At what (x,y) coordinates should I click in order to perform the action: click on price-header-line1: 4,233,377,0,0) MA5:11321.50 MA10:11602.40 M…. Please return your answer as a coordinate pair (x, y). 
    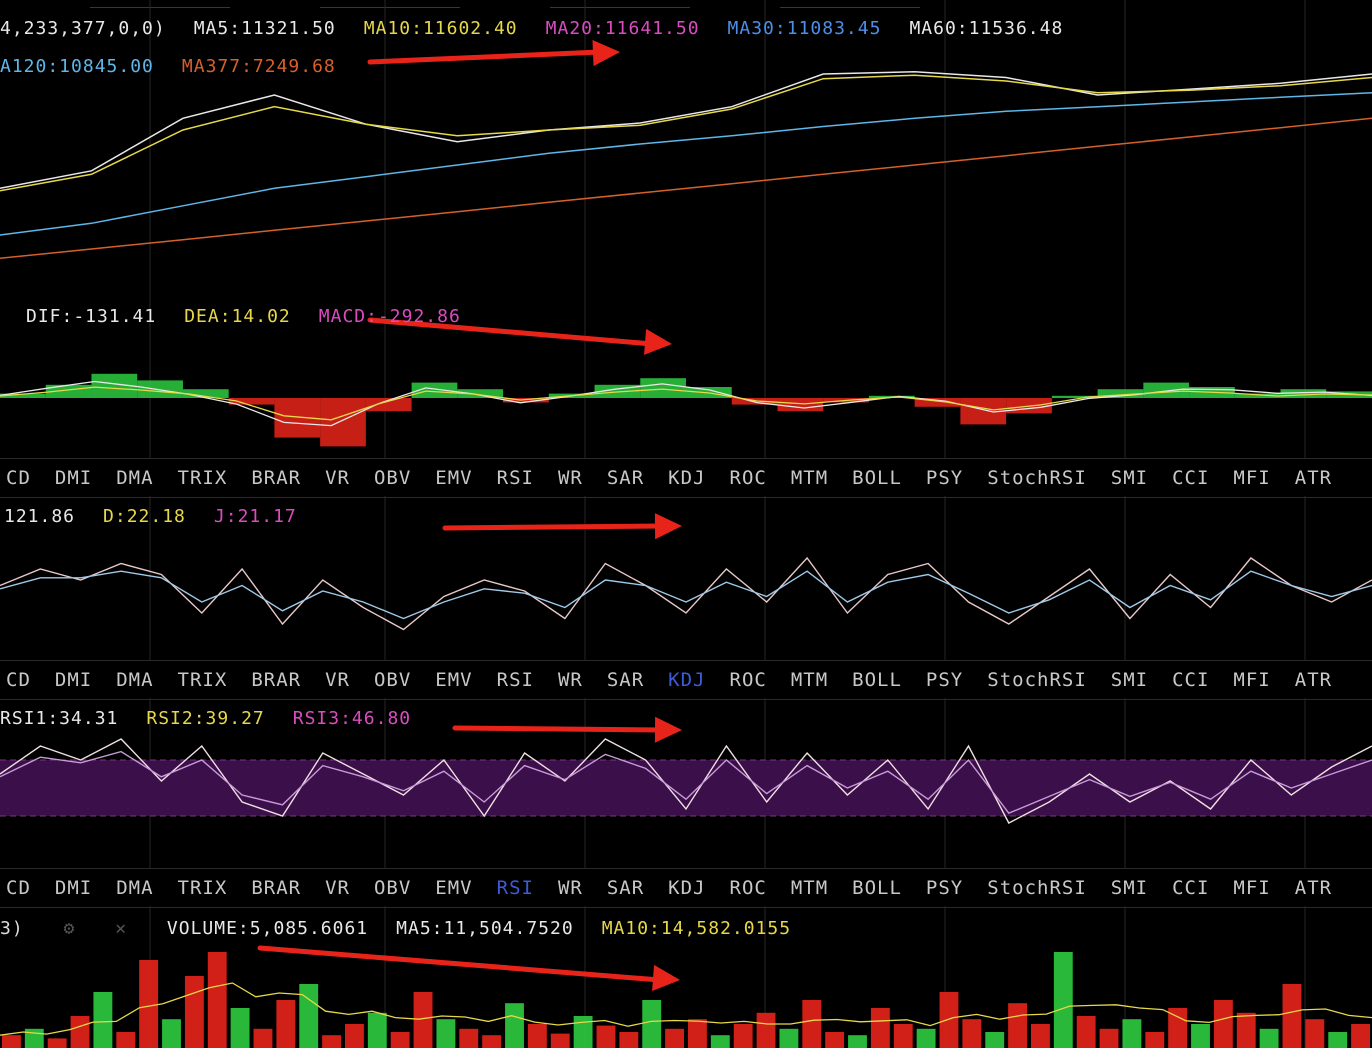
    Looking at the image, I should click on (545, 33).